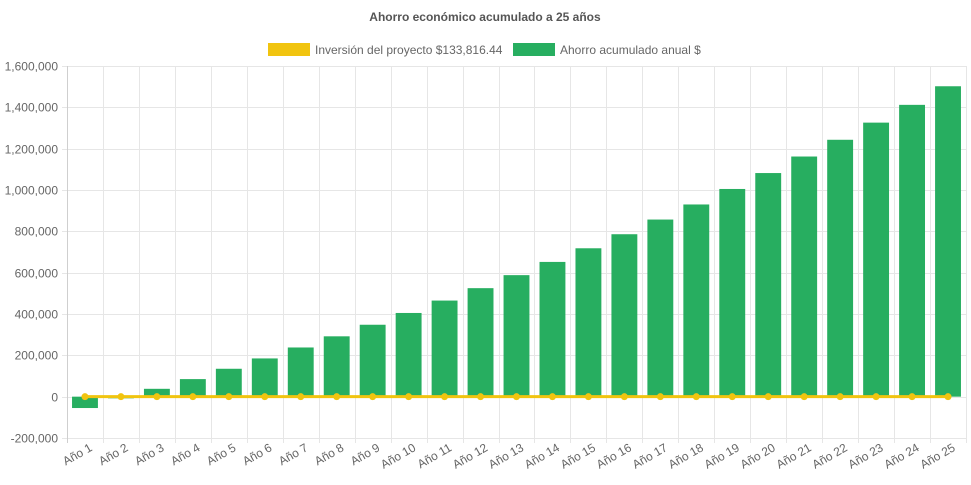 Image resolution: width=971 pixels, height=485 pixels. Describe the element at coordinates (534, 49) in the screenshot. I see `legend-swatch-ahorro` at that location.